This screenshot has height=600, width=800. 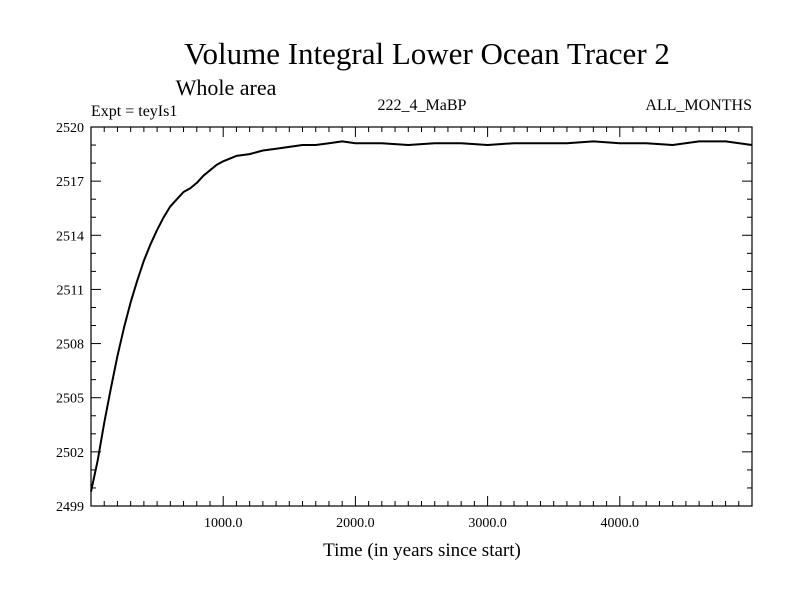 What do you see at coordinates (70, 399) in the screenshot?
I see `y-tick-label: 2505` at bounding box center [70, 399].